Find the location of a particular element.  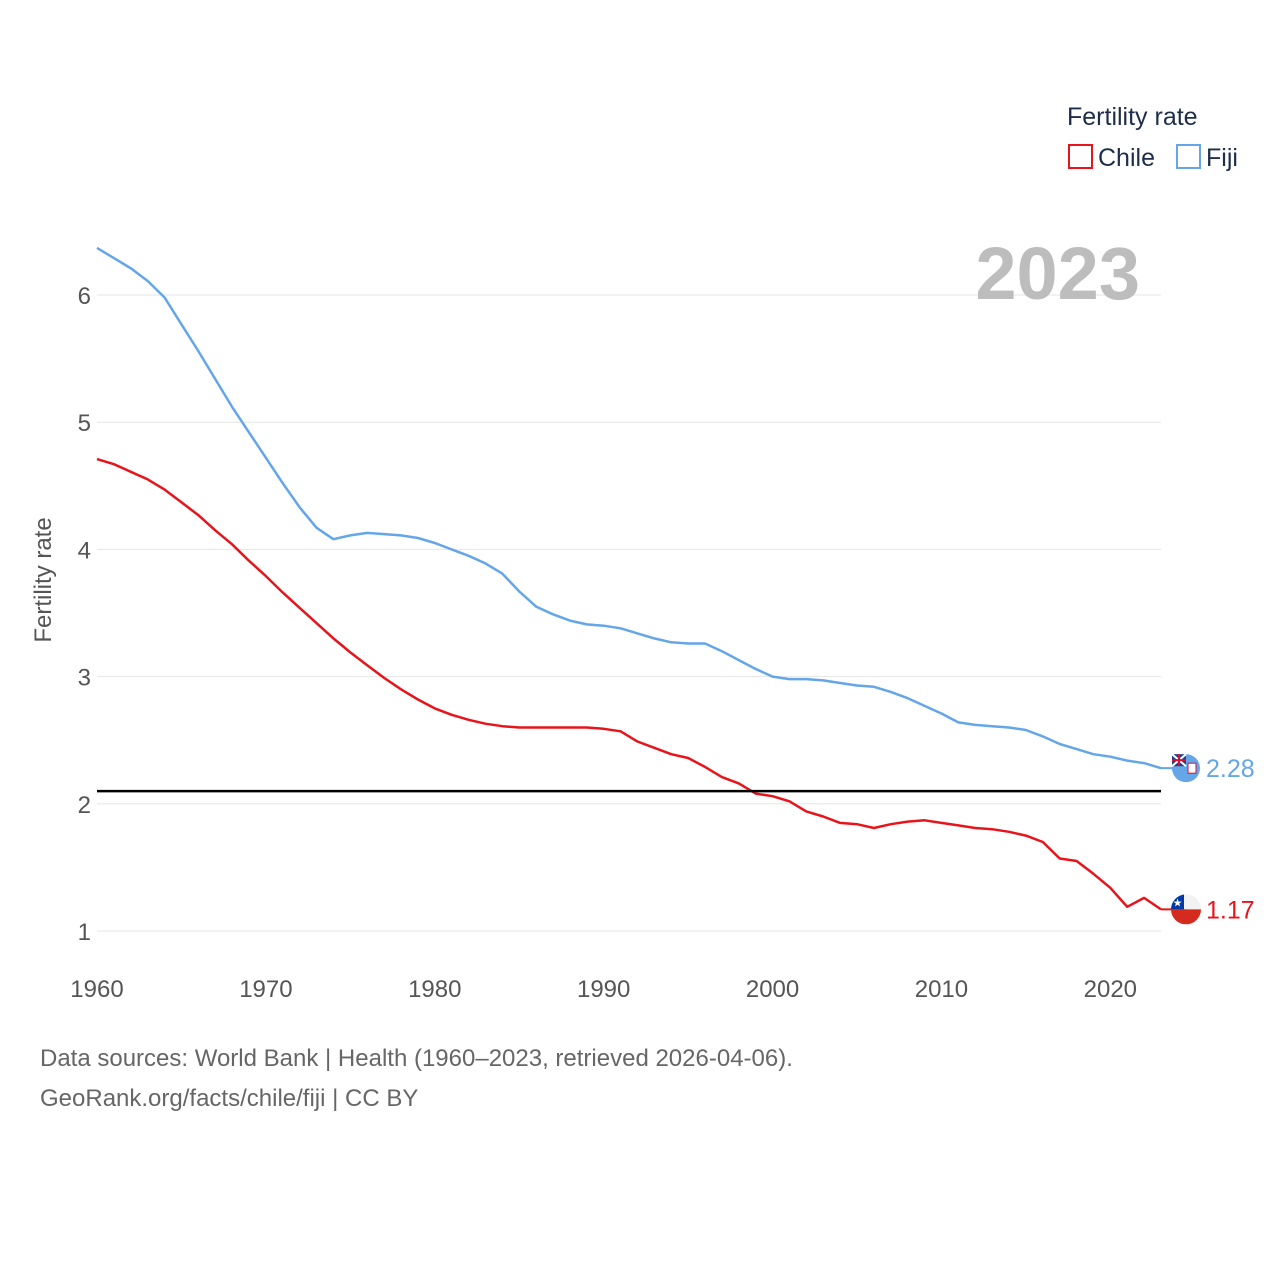

x-tick-label: 1970 is located at coordinates (265, 989).